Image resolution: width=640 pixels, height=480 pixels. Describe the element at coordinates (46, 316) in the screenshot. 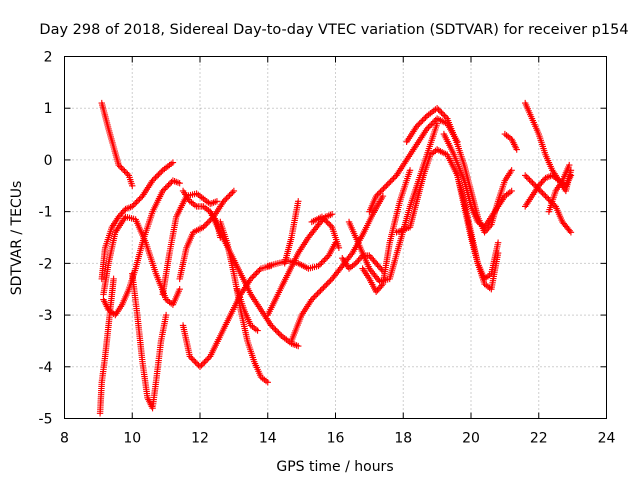

I see `y-tick-label: -3` at that location.